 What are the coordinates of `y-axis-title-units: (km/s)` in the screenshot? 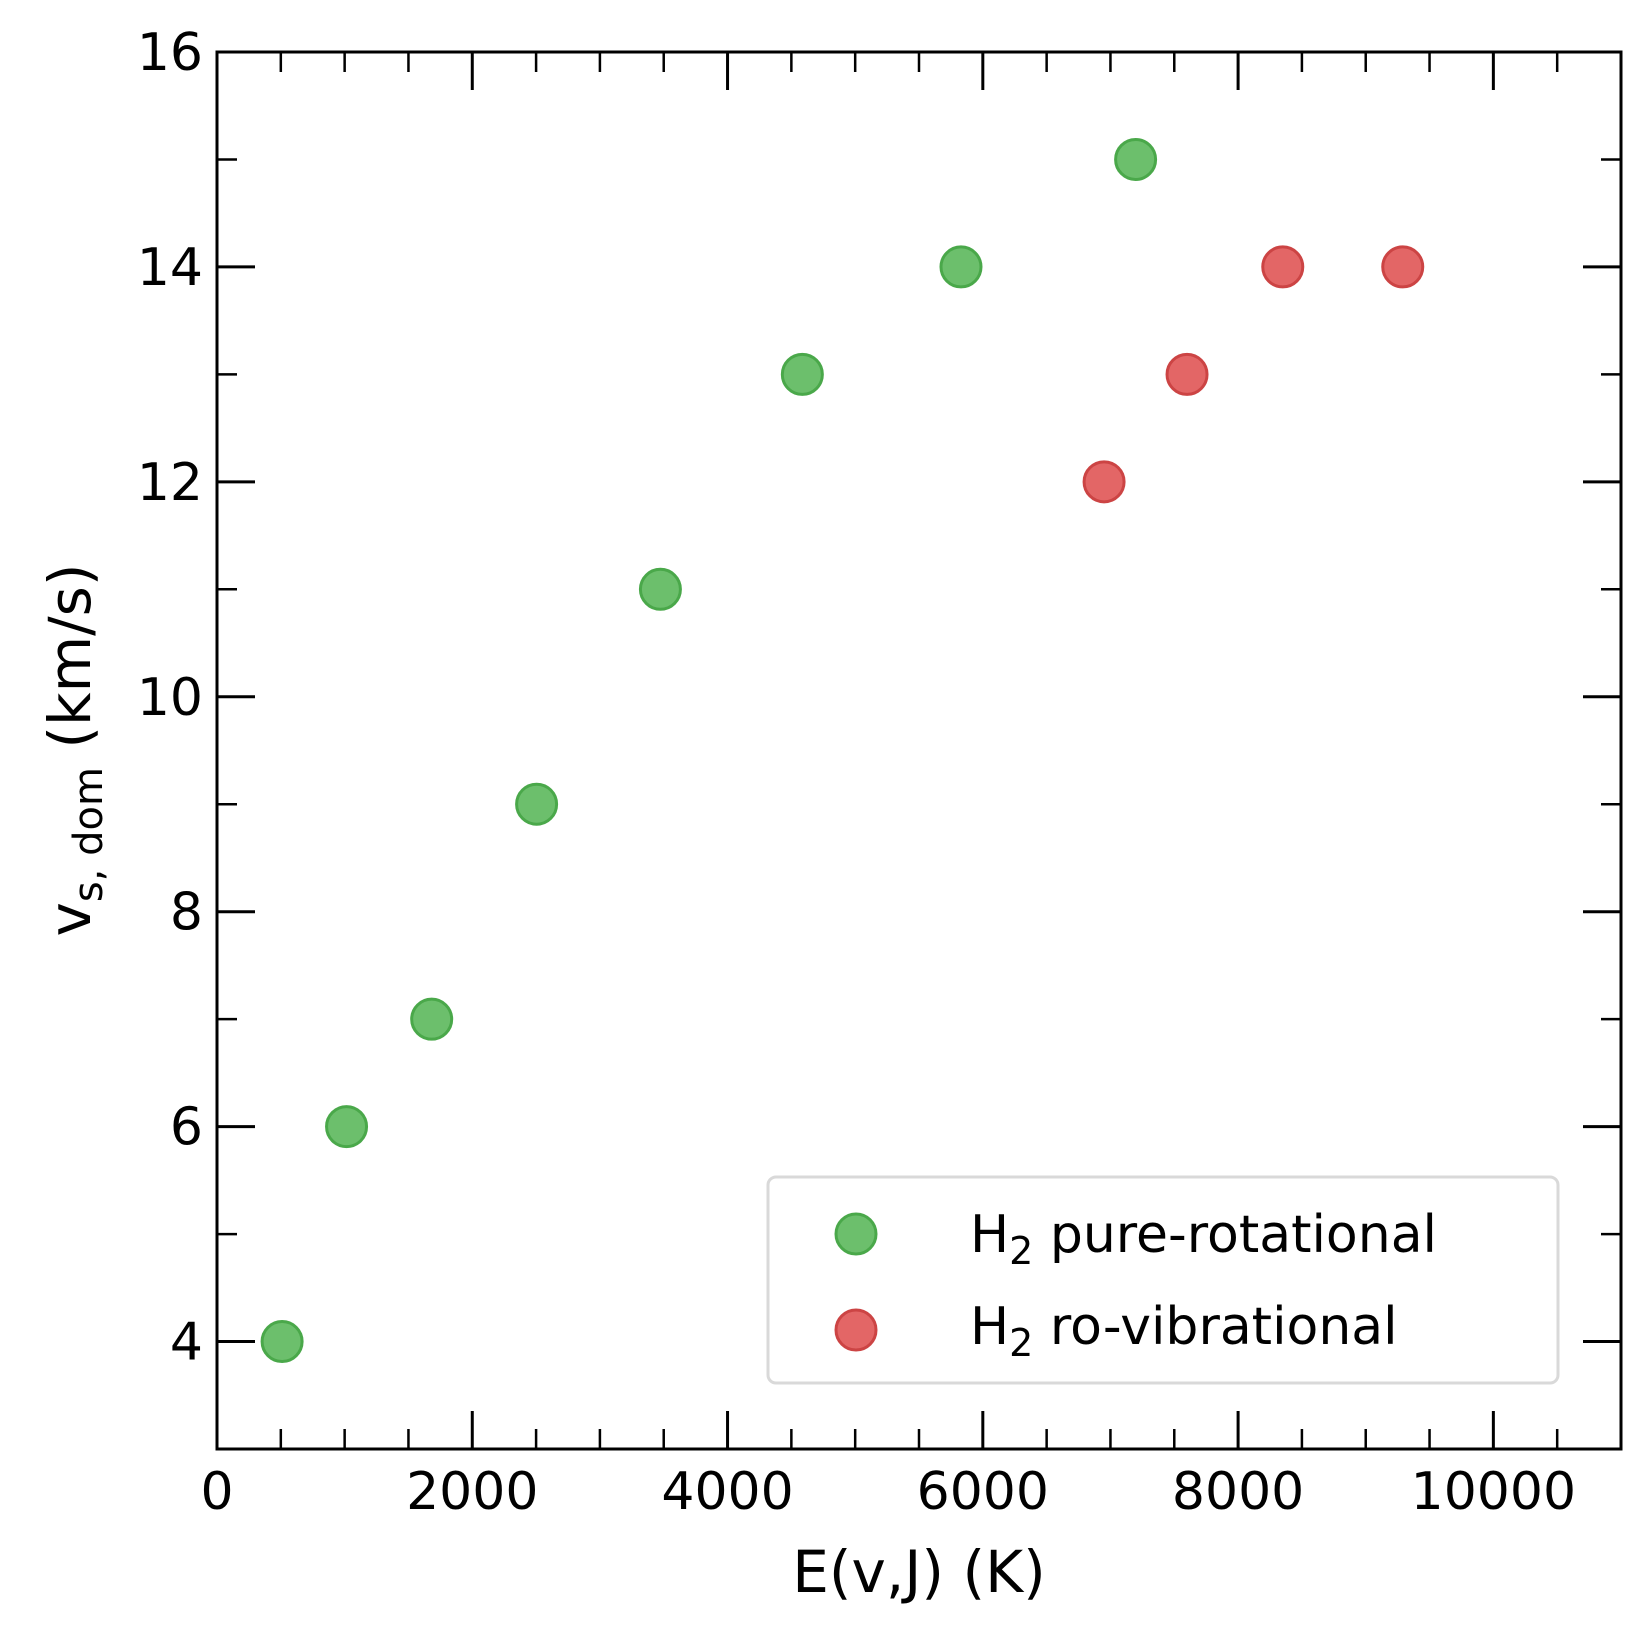 It's located at (70, 666).